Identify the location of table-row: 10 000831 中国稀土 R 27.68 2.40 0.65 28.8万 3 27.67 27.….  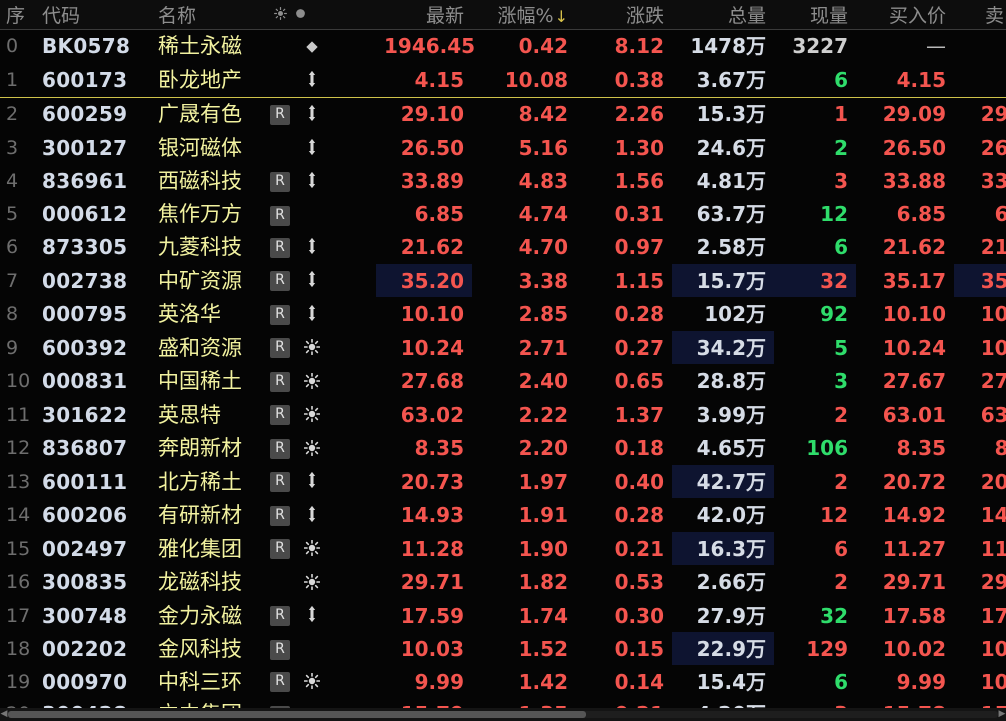
(503, 381).